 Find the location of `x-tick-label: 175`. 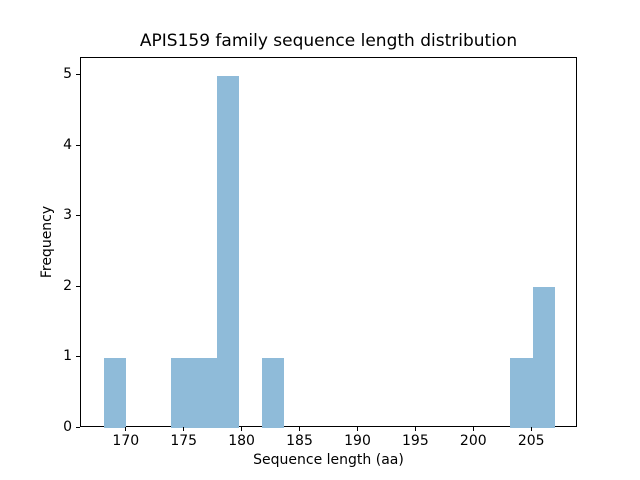

x-tick-label: 175 is located at coordinates (184, 441).